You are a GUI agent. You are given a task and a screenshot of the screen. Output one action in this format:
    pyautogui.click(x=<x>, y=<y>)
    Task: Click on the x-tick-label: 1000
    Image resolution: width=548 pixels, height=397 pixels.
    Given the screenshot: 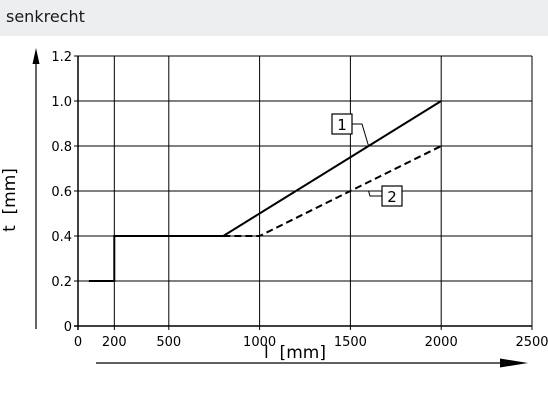 What is the action you would take?
    pyautogui.click(x=259, y=342)
    